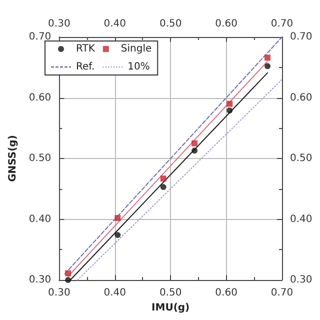  I want to click on y2-tick-label: 0.40, so click(301, 219).